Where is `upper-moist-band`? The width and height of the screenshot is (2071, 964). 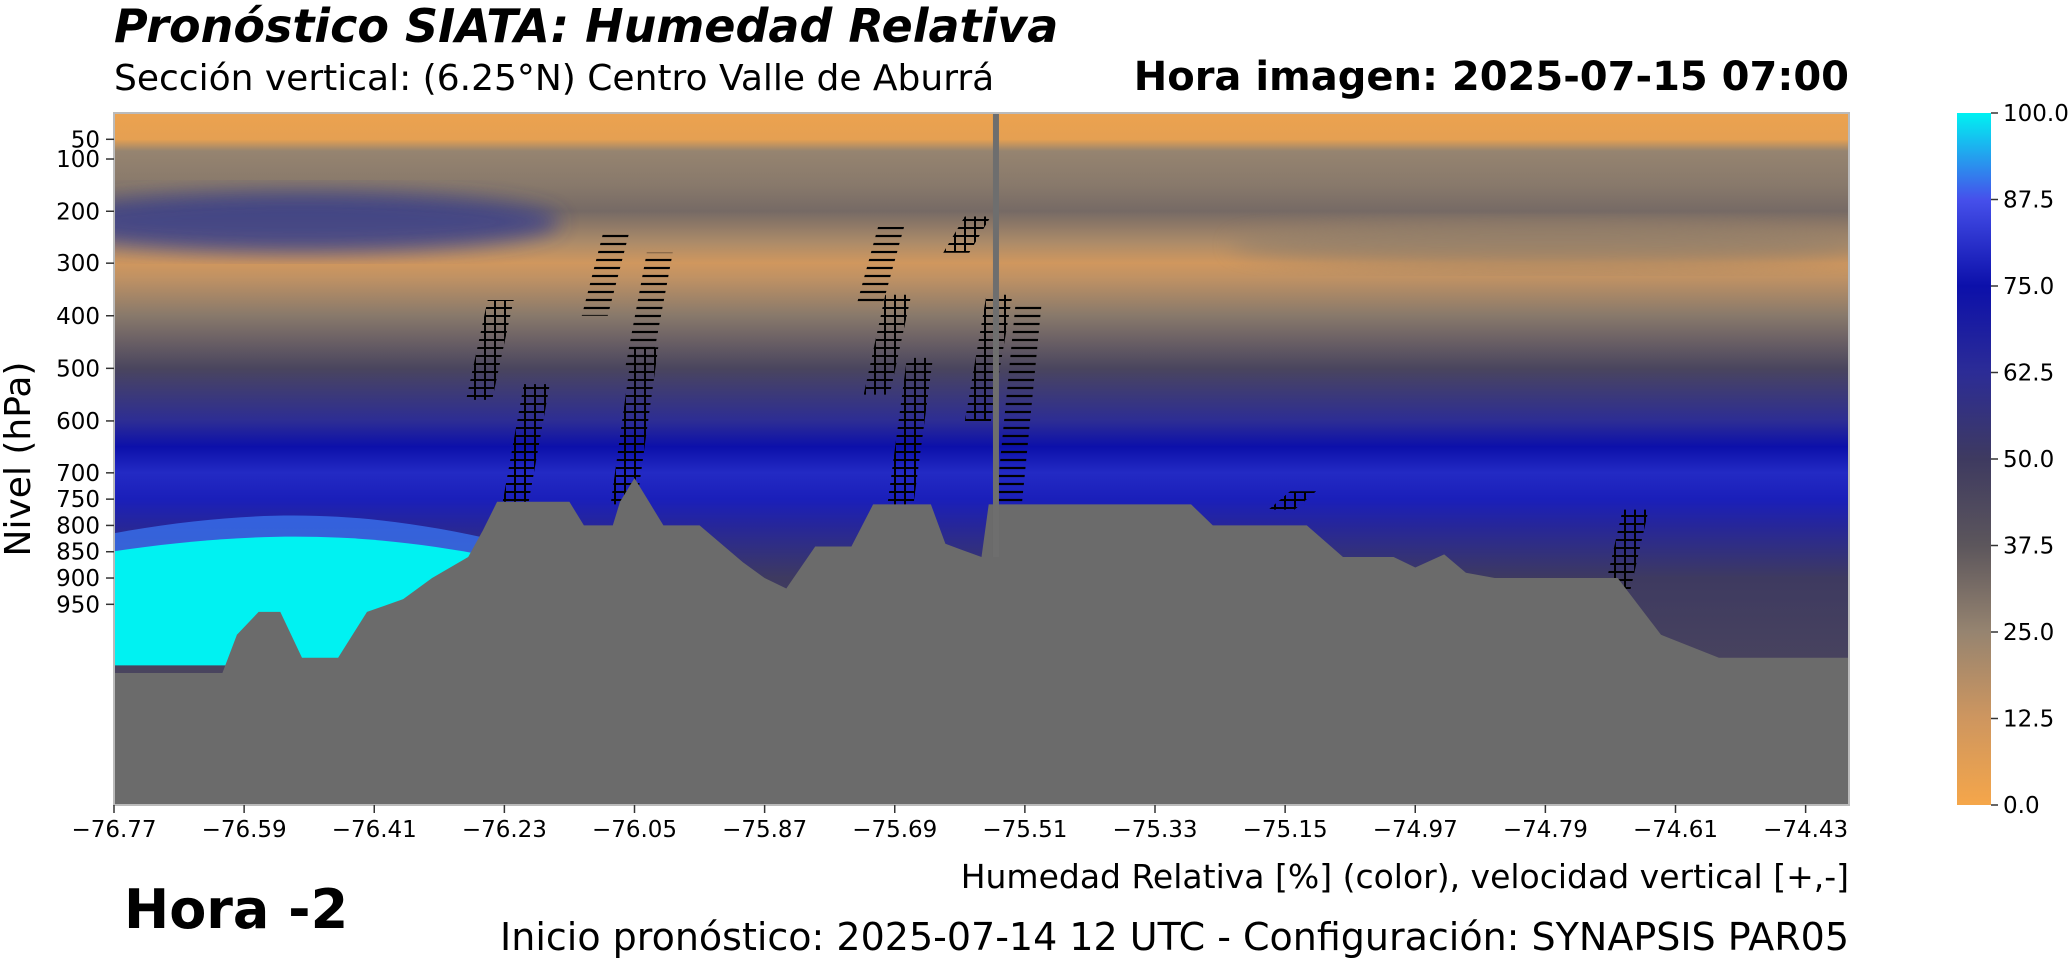 upper-moist-band is located at coordinates (337, 222).